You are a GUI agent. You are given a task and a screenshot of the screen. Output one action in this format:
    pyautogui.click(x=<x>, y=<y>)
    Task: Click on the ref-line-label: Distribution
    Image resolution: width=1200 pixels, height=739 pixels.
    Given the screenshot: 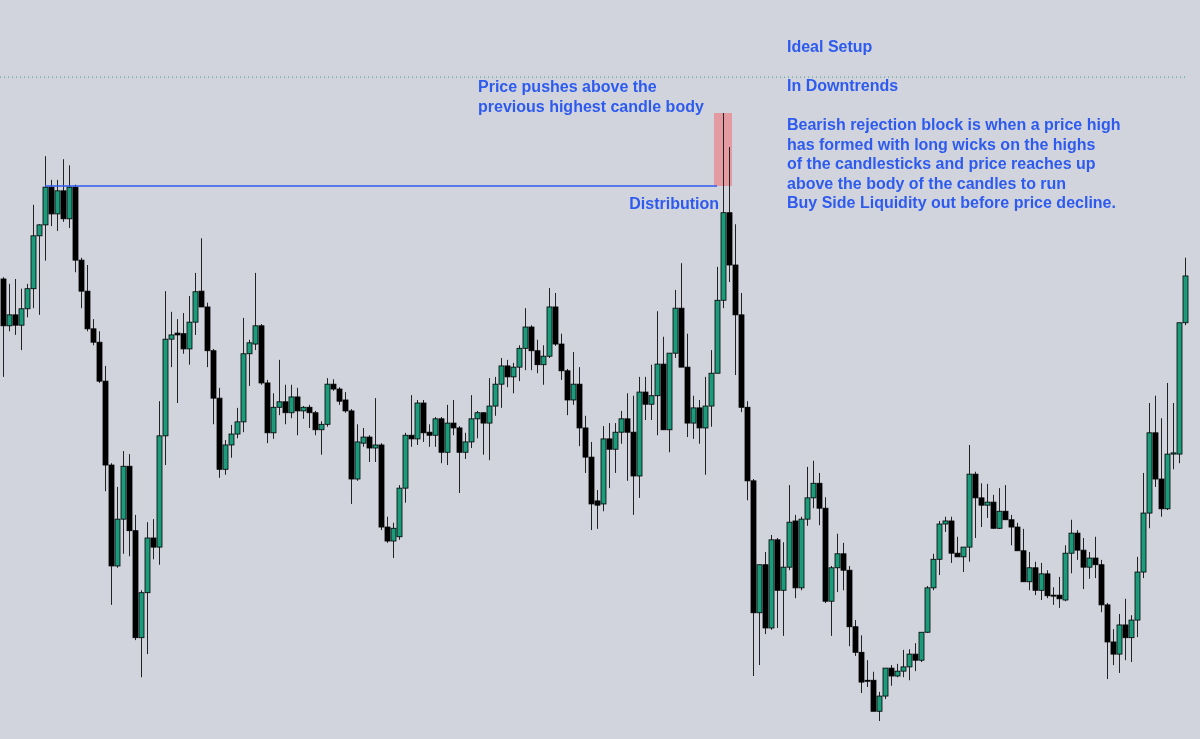 What is the action you would take?
    pyautogui.click(x=674, y=203)
    